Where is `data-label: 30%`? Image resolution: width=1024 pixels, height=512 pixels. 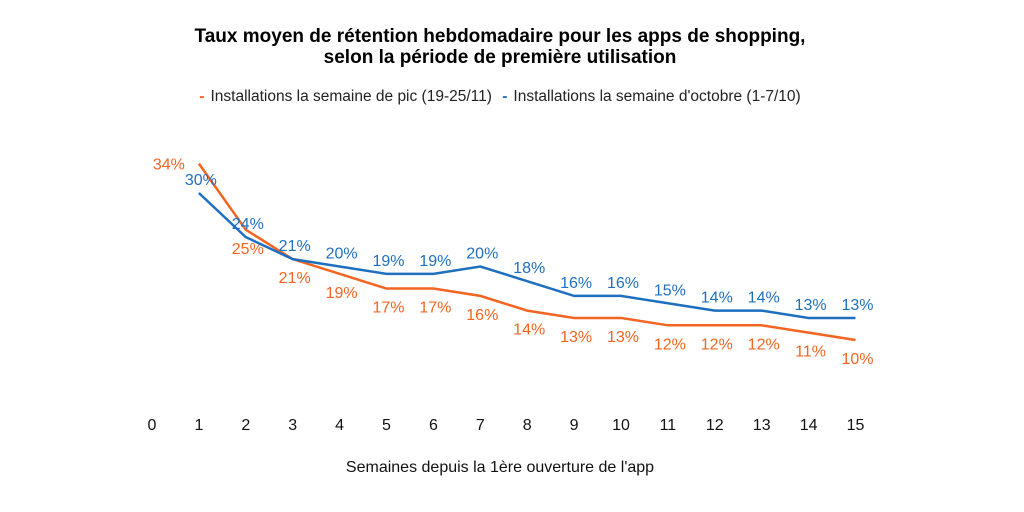
data-label: 30% is located at coordinates (201, 180).